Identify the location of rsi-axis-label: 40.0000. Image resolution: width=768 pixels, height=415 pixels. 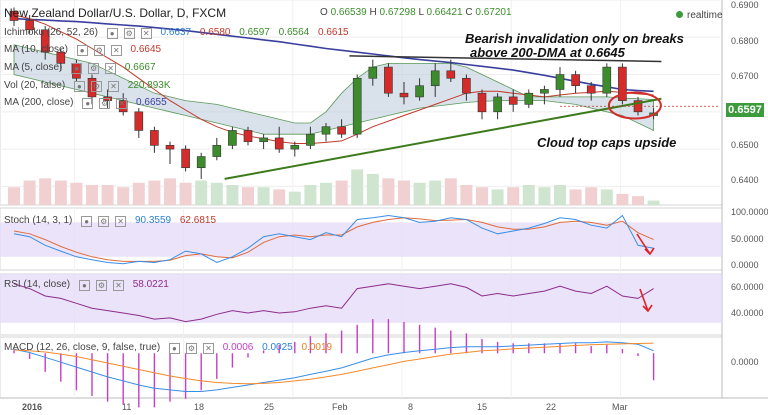
(747, 313).